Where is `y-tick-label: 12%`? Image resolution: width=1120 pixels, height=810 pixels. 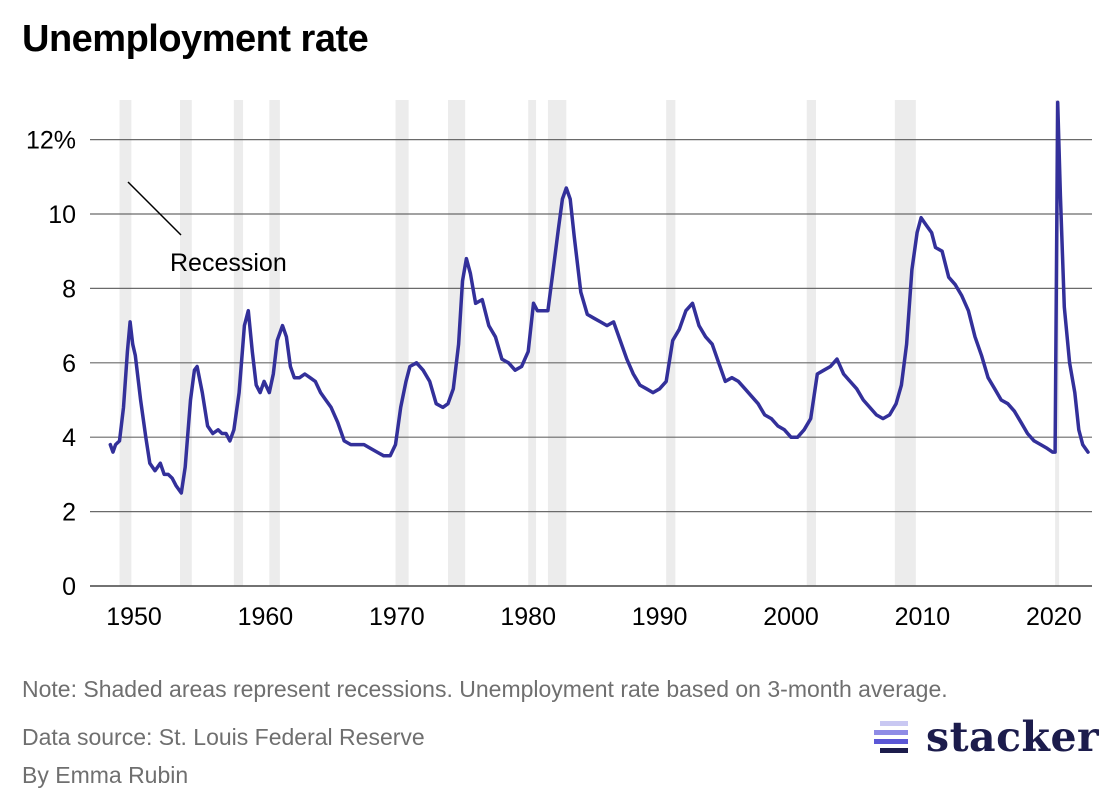 y-tick-label: 12% is located at coordinates (51, 141).